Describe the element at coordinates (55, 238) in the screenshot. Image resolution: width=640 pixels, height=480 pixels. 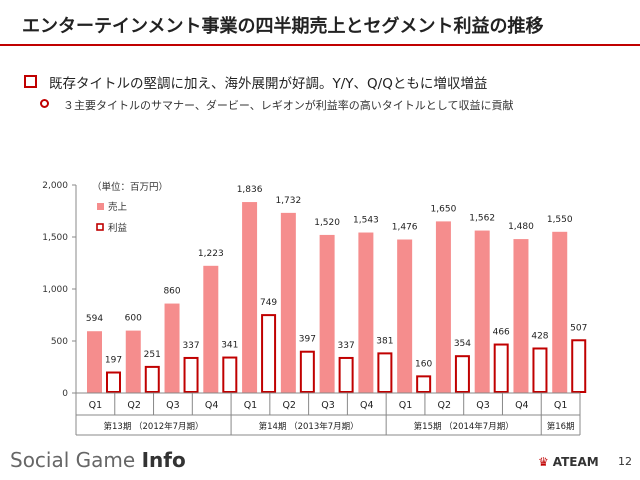
I see `y-tick-label: 1,500` at that location.